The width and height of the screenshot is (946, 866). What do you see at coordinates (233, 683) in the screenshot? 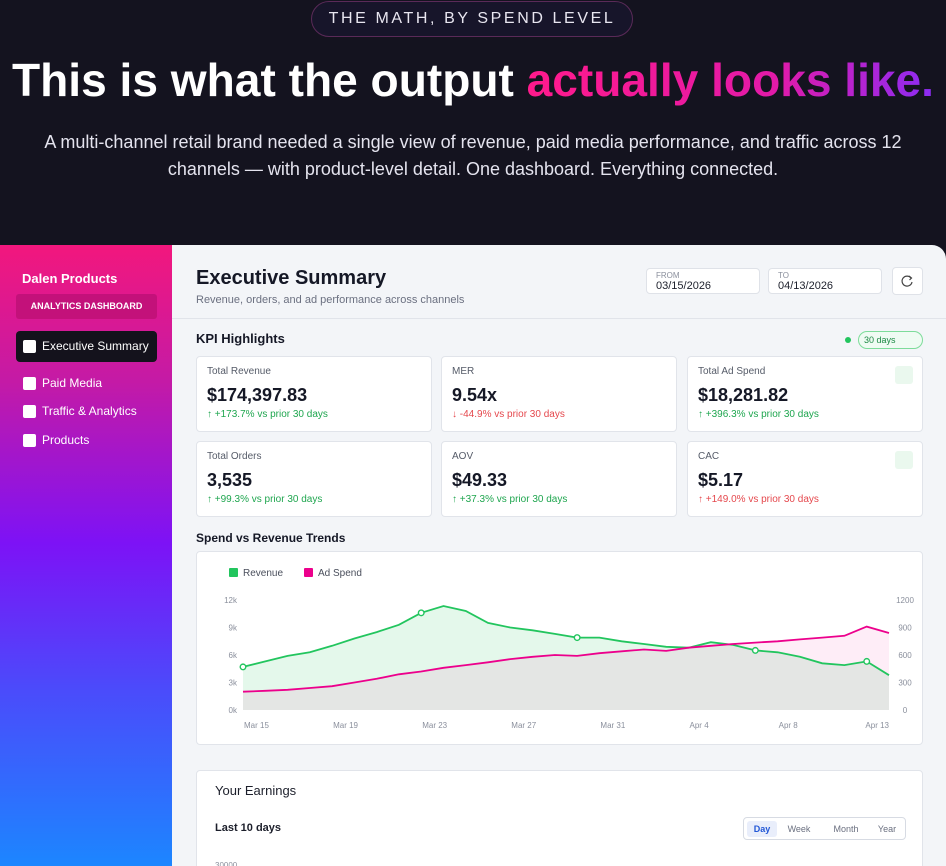
I see `y-tick-label: 3k` at bounding box center [233, 683].